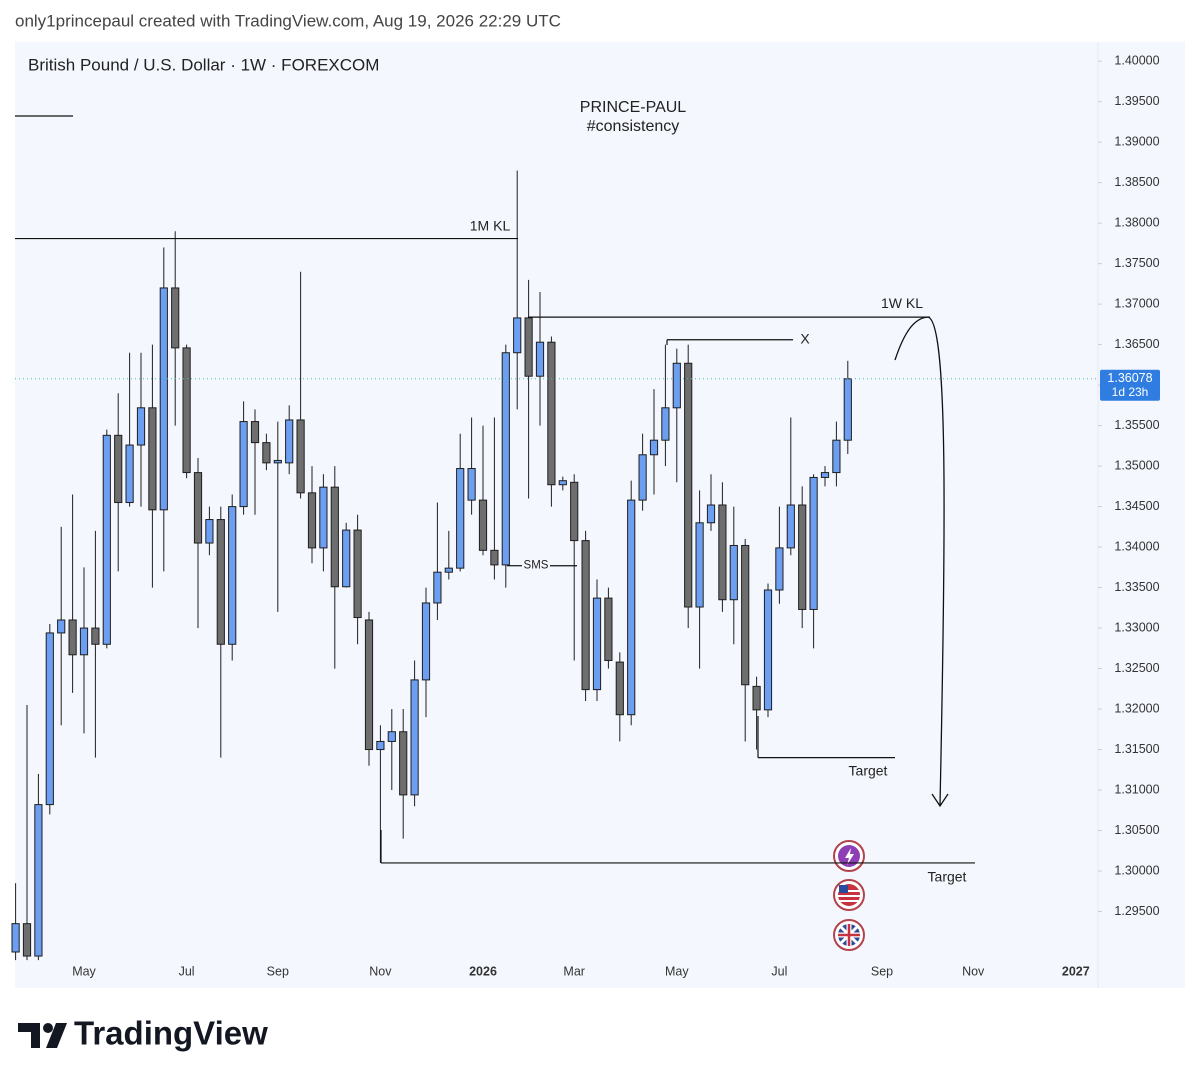 The height and width of the screenshot is (1082, 1200). I want to click on event-icons, so click(849, 895).